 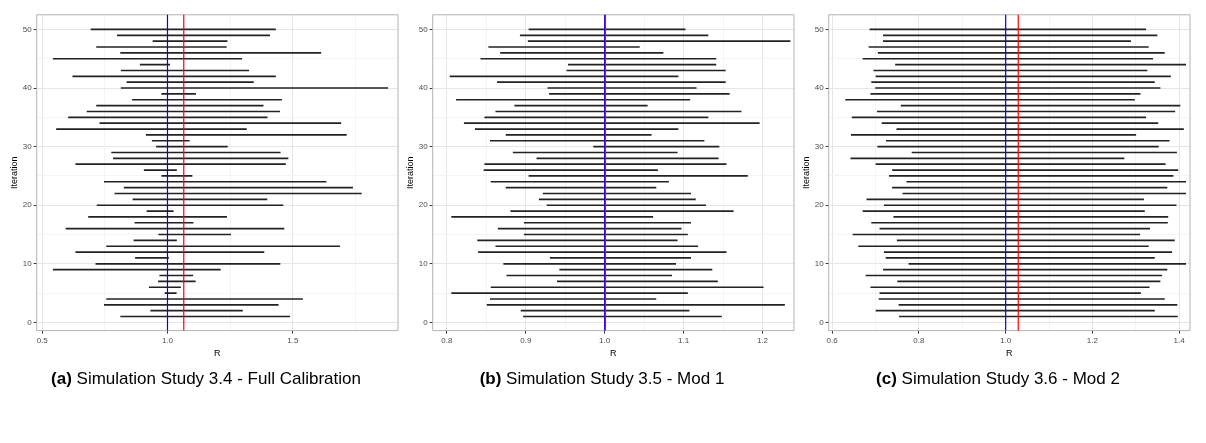 I want to click on x-tick-label: 0.9, so click(x=526, y=340).